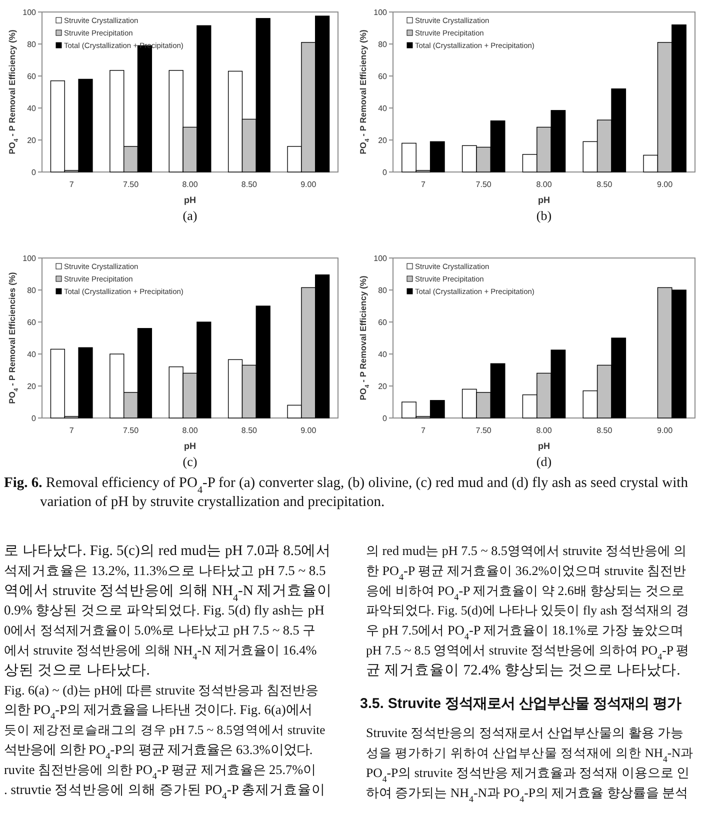 This screenshot has height=820, width=706. I want to click on text: 역에서 struvite 정석반응에 의해 NH$_{4}$-N 제거효율이, so click(168, 593).